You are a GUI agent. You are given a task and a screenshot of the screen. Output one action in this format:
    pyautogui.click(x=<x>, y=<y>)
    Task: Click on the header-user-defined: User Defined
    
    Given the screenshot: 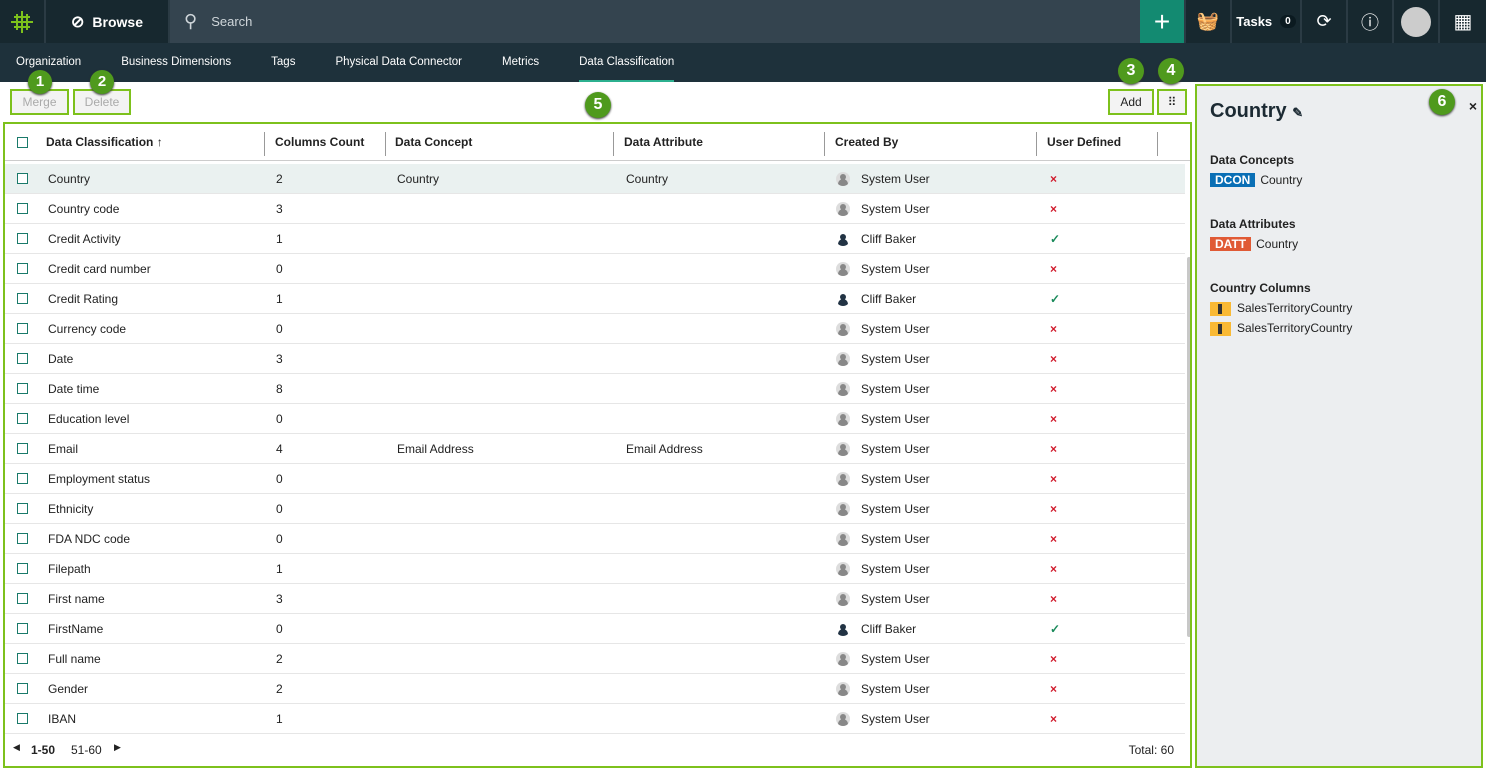 What is the action you would take?
    pyautogui.click(x=1084, y=142)
    